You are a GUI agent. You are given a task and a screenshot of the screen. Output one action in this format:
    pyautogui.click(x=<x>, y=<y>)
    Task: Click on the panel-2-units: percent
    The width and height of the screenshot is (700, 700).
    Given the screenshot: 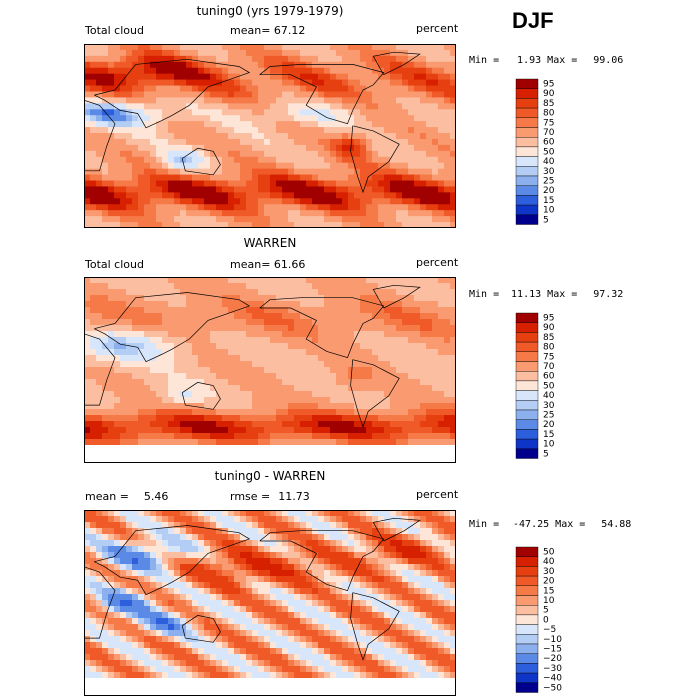 What is the action you would take?
    pyautogui.click(x=437, y=262)
    